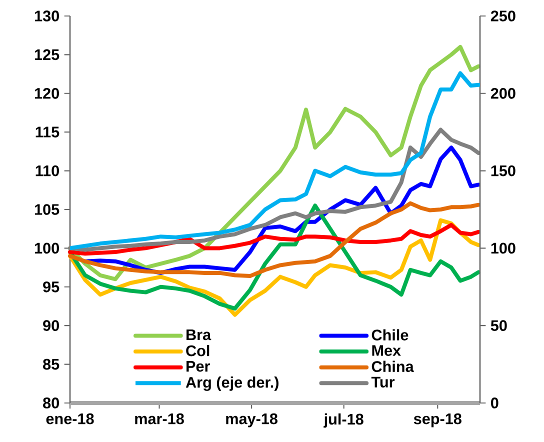  Describe the element at coordinates (503, 170) in the screenshot. I see `y2-tick-label: 150` at that location.